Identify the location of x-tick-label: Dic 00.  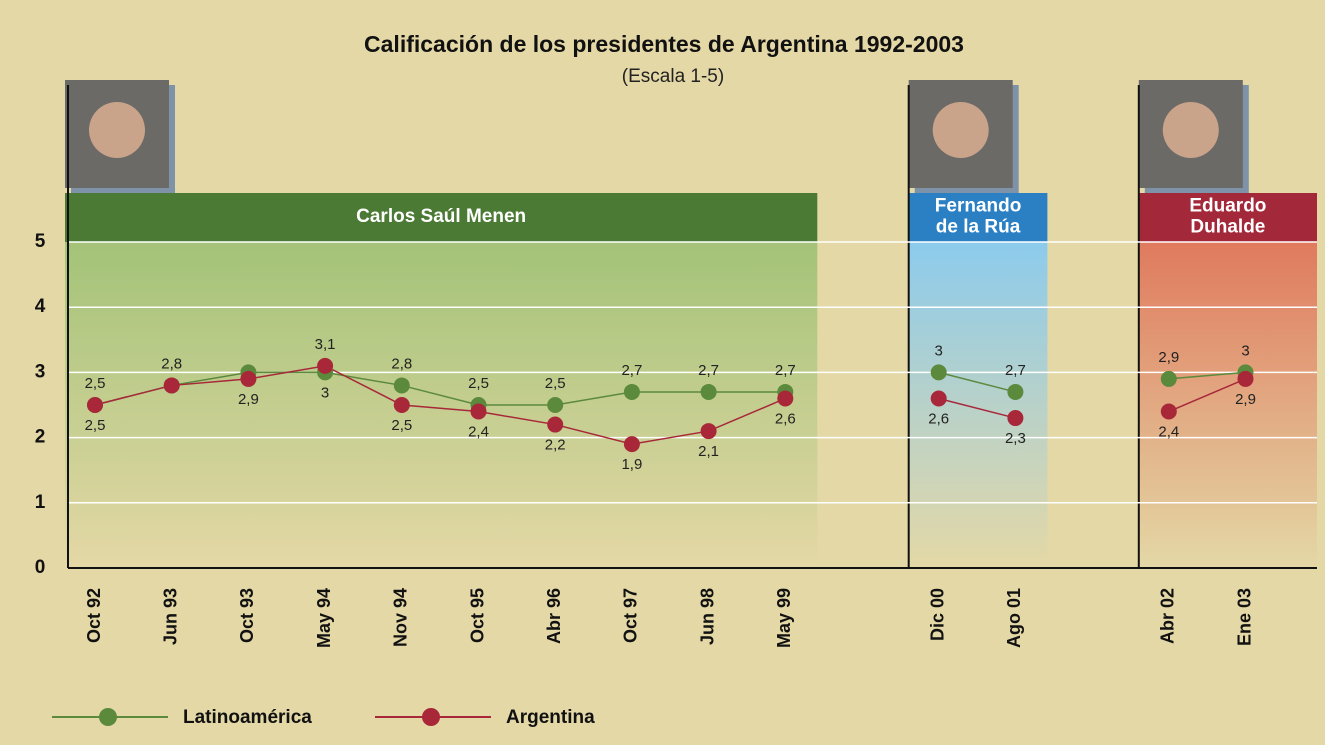
(937, 614).